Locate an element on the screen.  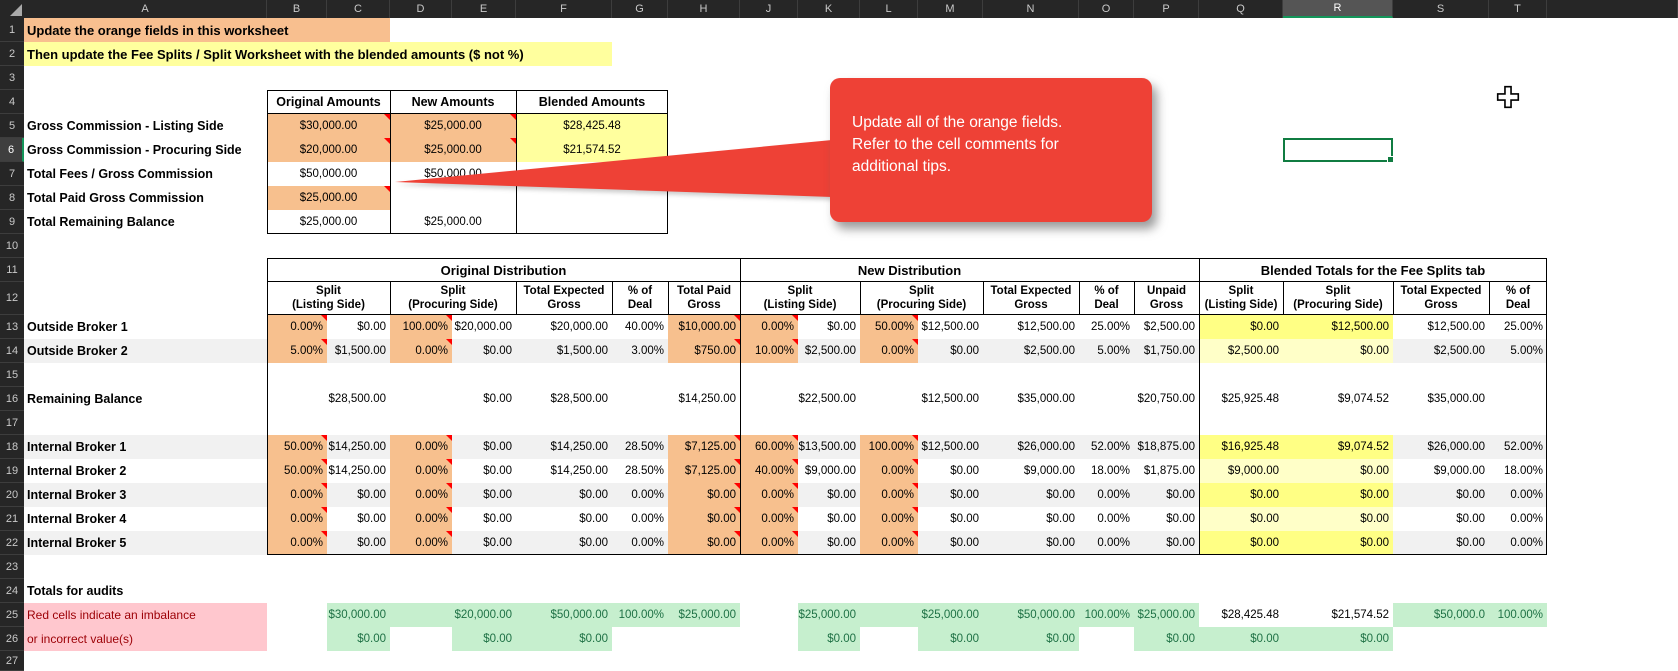
cell-H25: $25,000.00 is located at coordinates (704, 615).